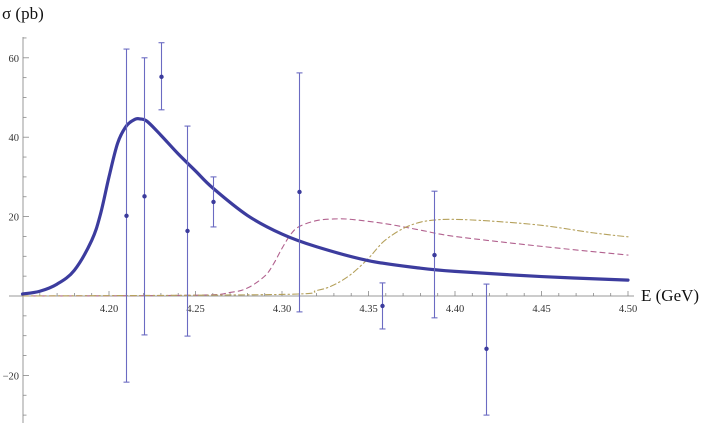  I want to click on y-axis-title: σ (pb), so click(23, 13).